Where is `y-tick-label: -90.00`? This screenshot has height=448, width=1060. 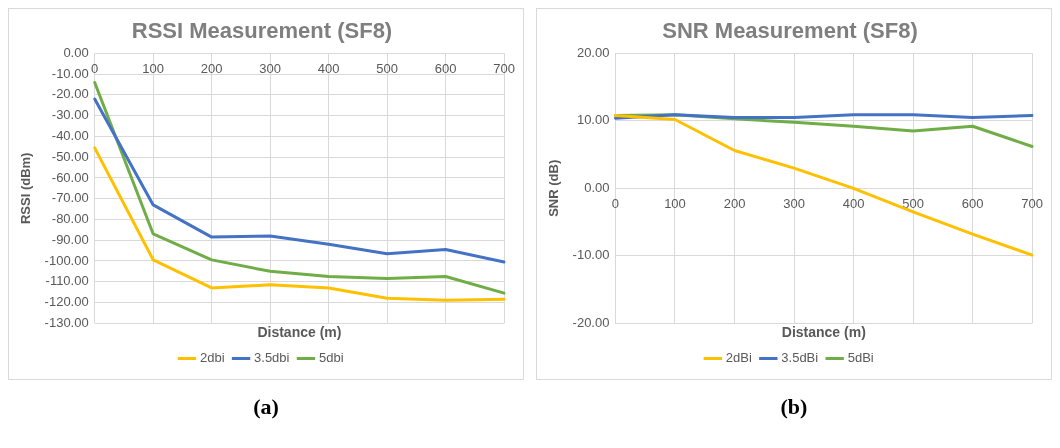
y-tick-label: -90.00 is located at coordinates (70, 239).